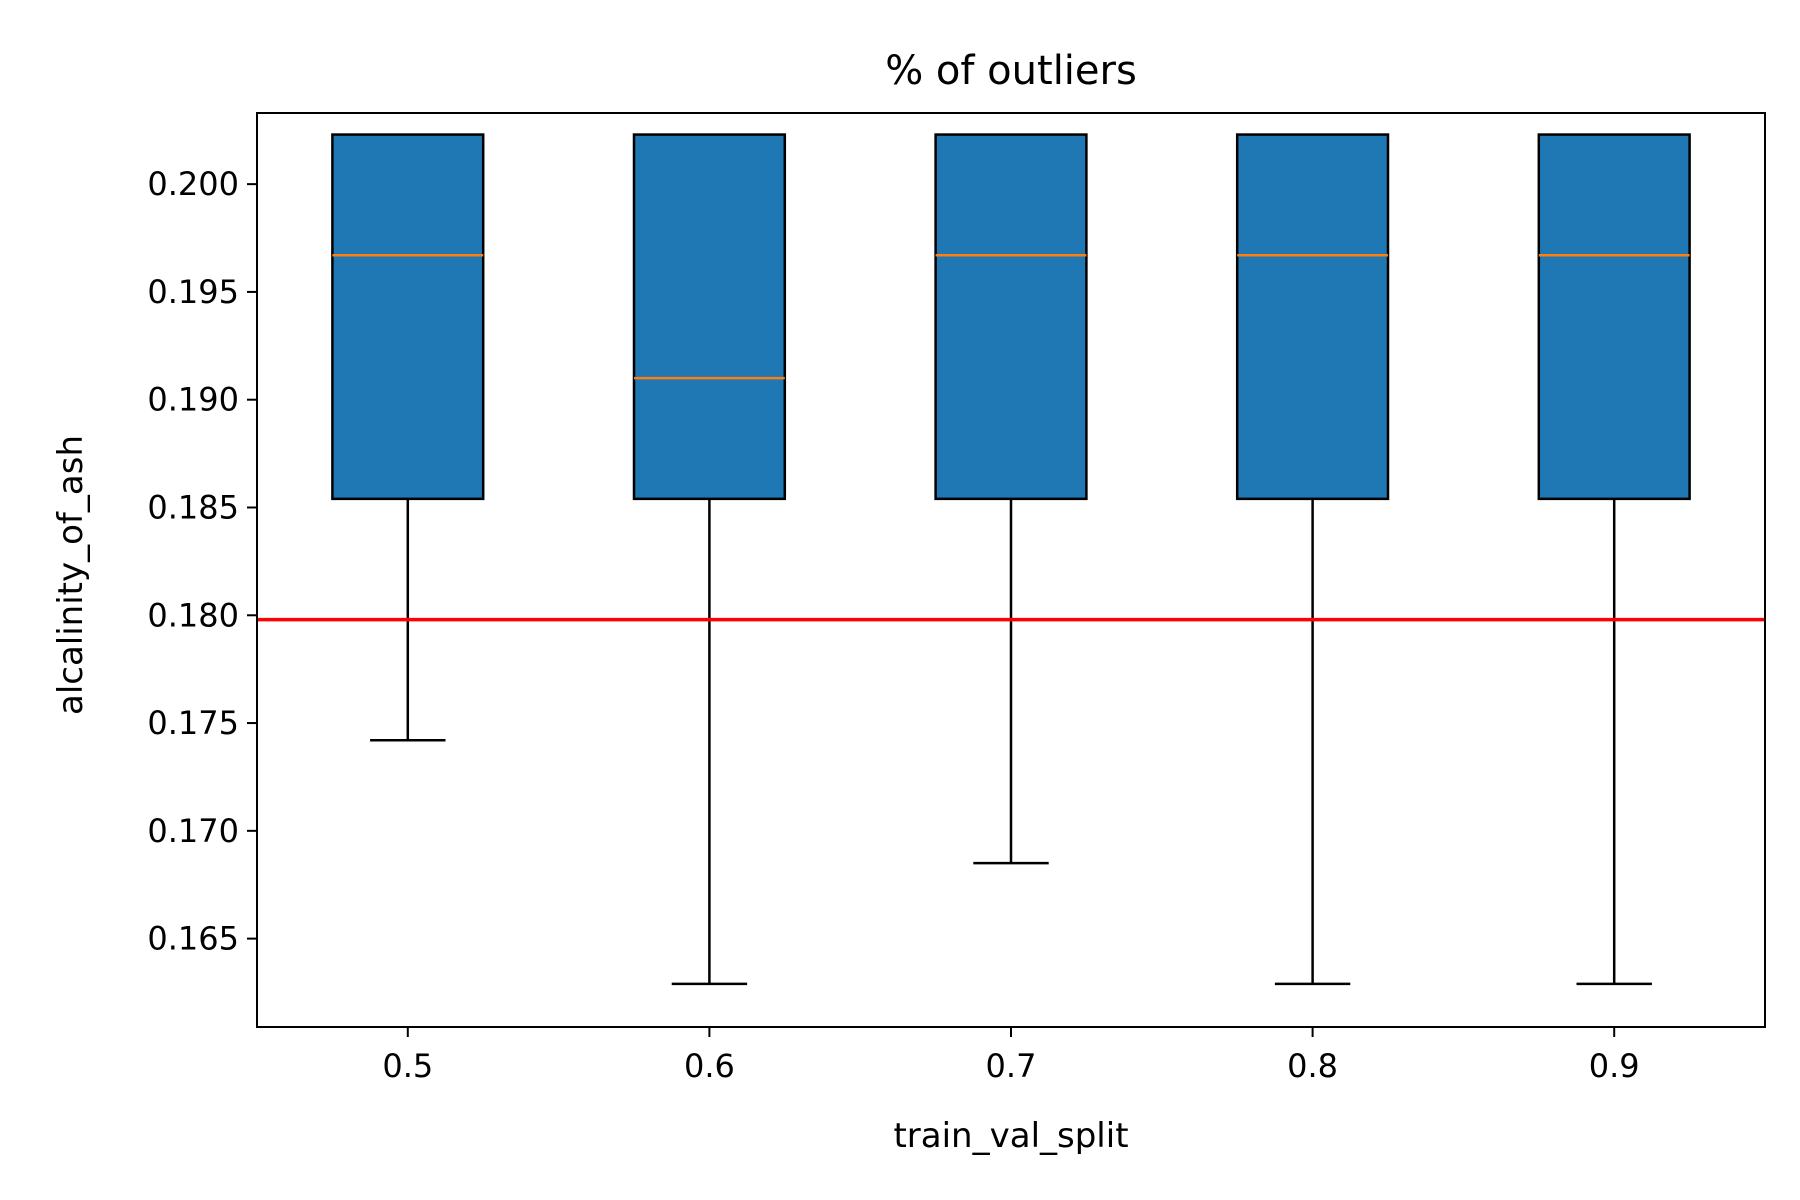 The height and width of the screenshot is (1200, 1800). Describe the element at coordinates (1312, 559) in the screenshot. I see `box-0.8` at that location.